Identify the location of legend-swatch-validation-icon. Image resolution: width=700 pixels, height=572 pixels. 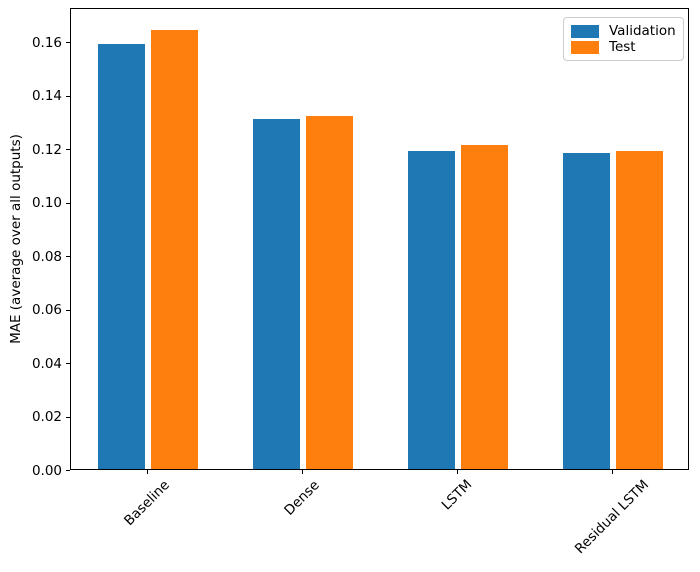
(585, 31).